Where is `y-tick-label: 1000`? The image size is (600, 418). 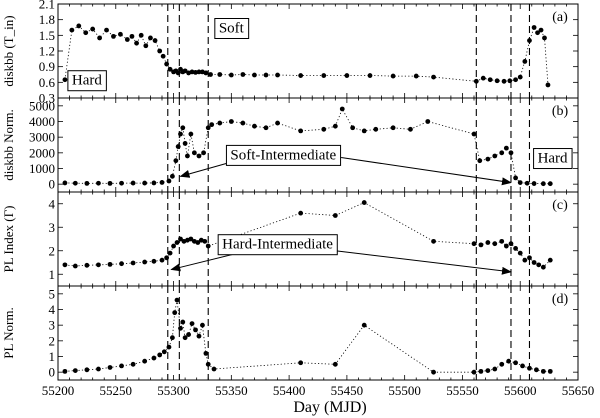 y-tick-label: 1000 is located at coordinates (42, 168).